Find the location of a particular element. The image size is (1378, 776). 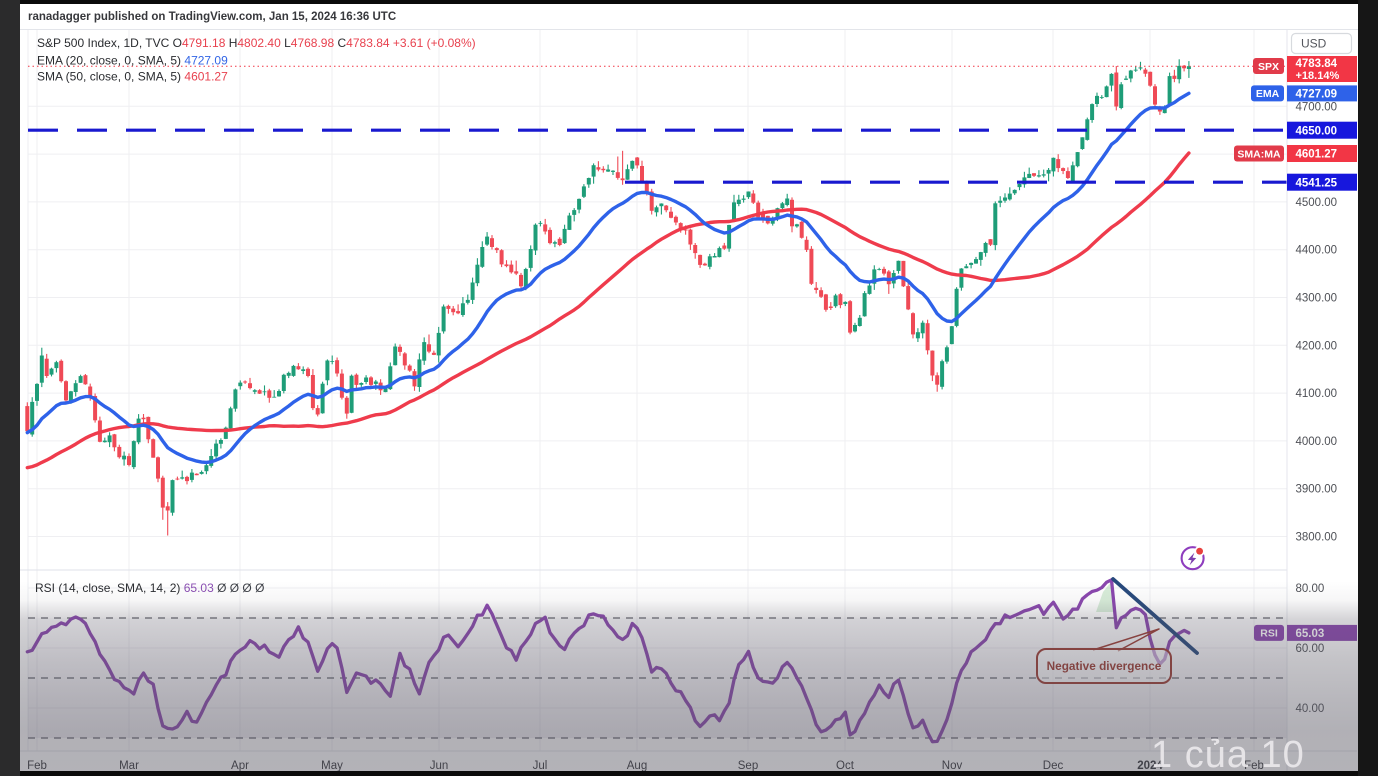

svg-text: 4541.25 is located at coordinates (1317, 183).